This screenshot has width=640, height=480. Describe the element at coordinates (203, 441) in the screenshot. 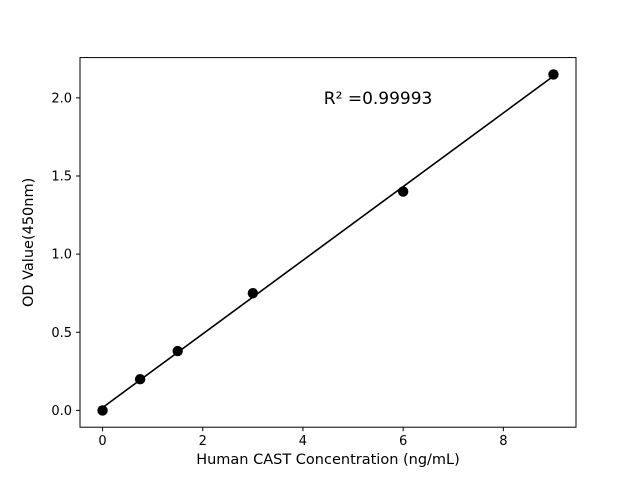

I see `x-tick-label: 2` at that location.